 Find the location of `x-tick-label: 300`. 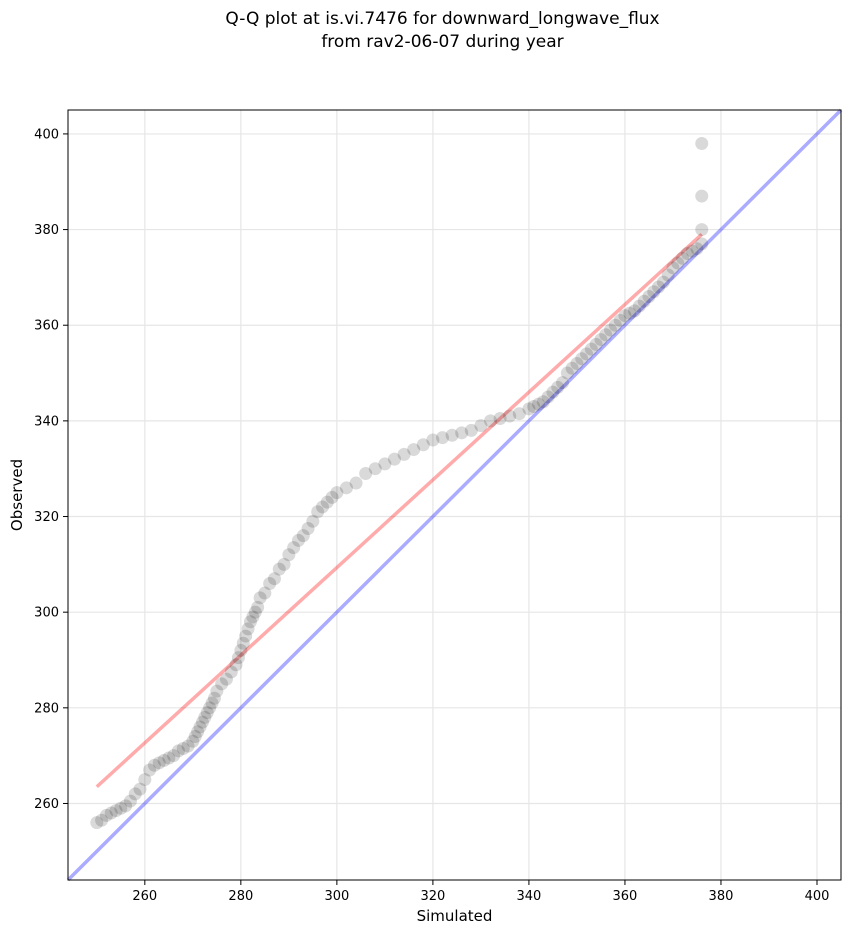

x-tick-label: 300 is located at coordinates (336, 896).